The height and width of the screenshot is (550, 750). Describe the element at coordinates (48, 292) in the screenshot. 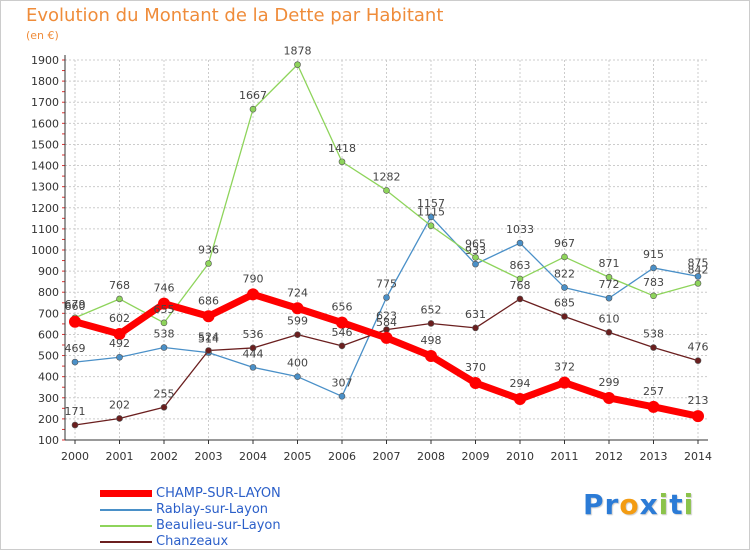

I see `y-tick-label: 800` at that location.